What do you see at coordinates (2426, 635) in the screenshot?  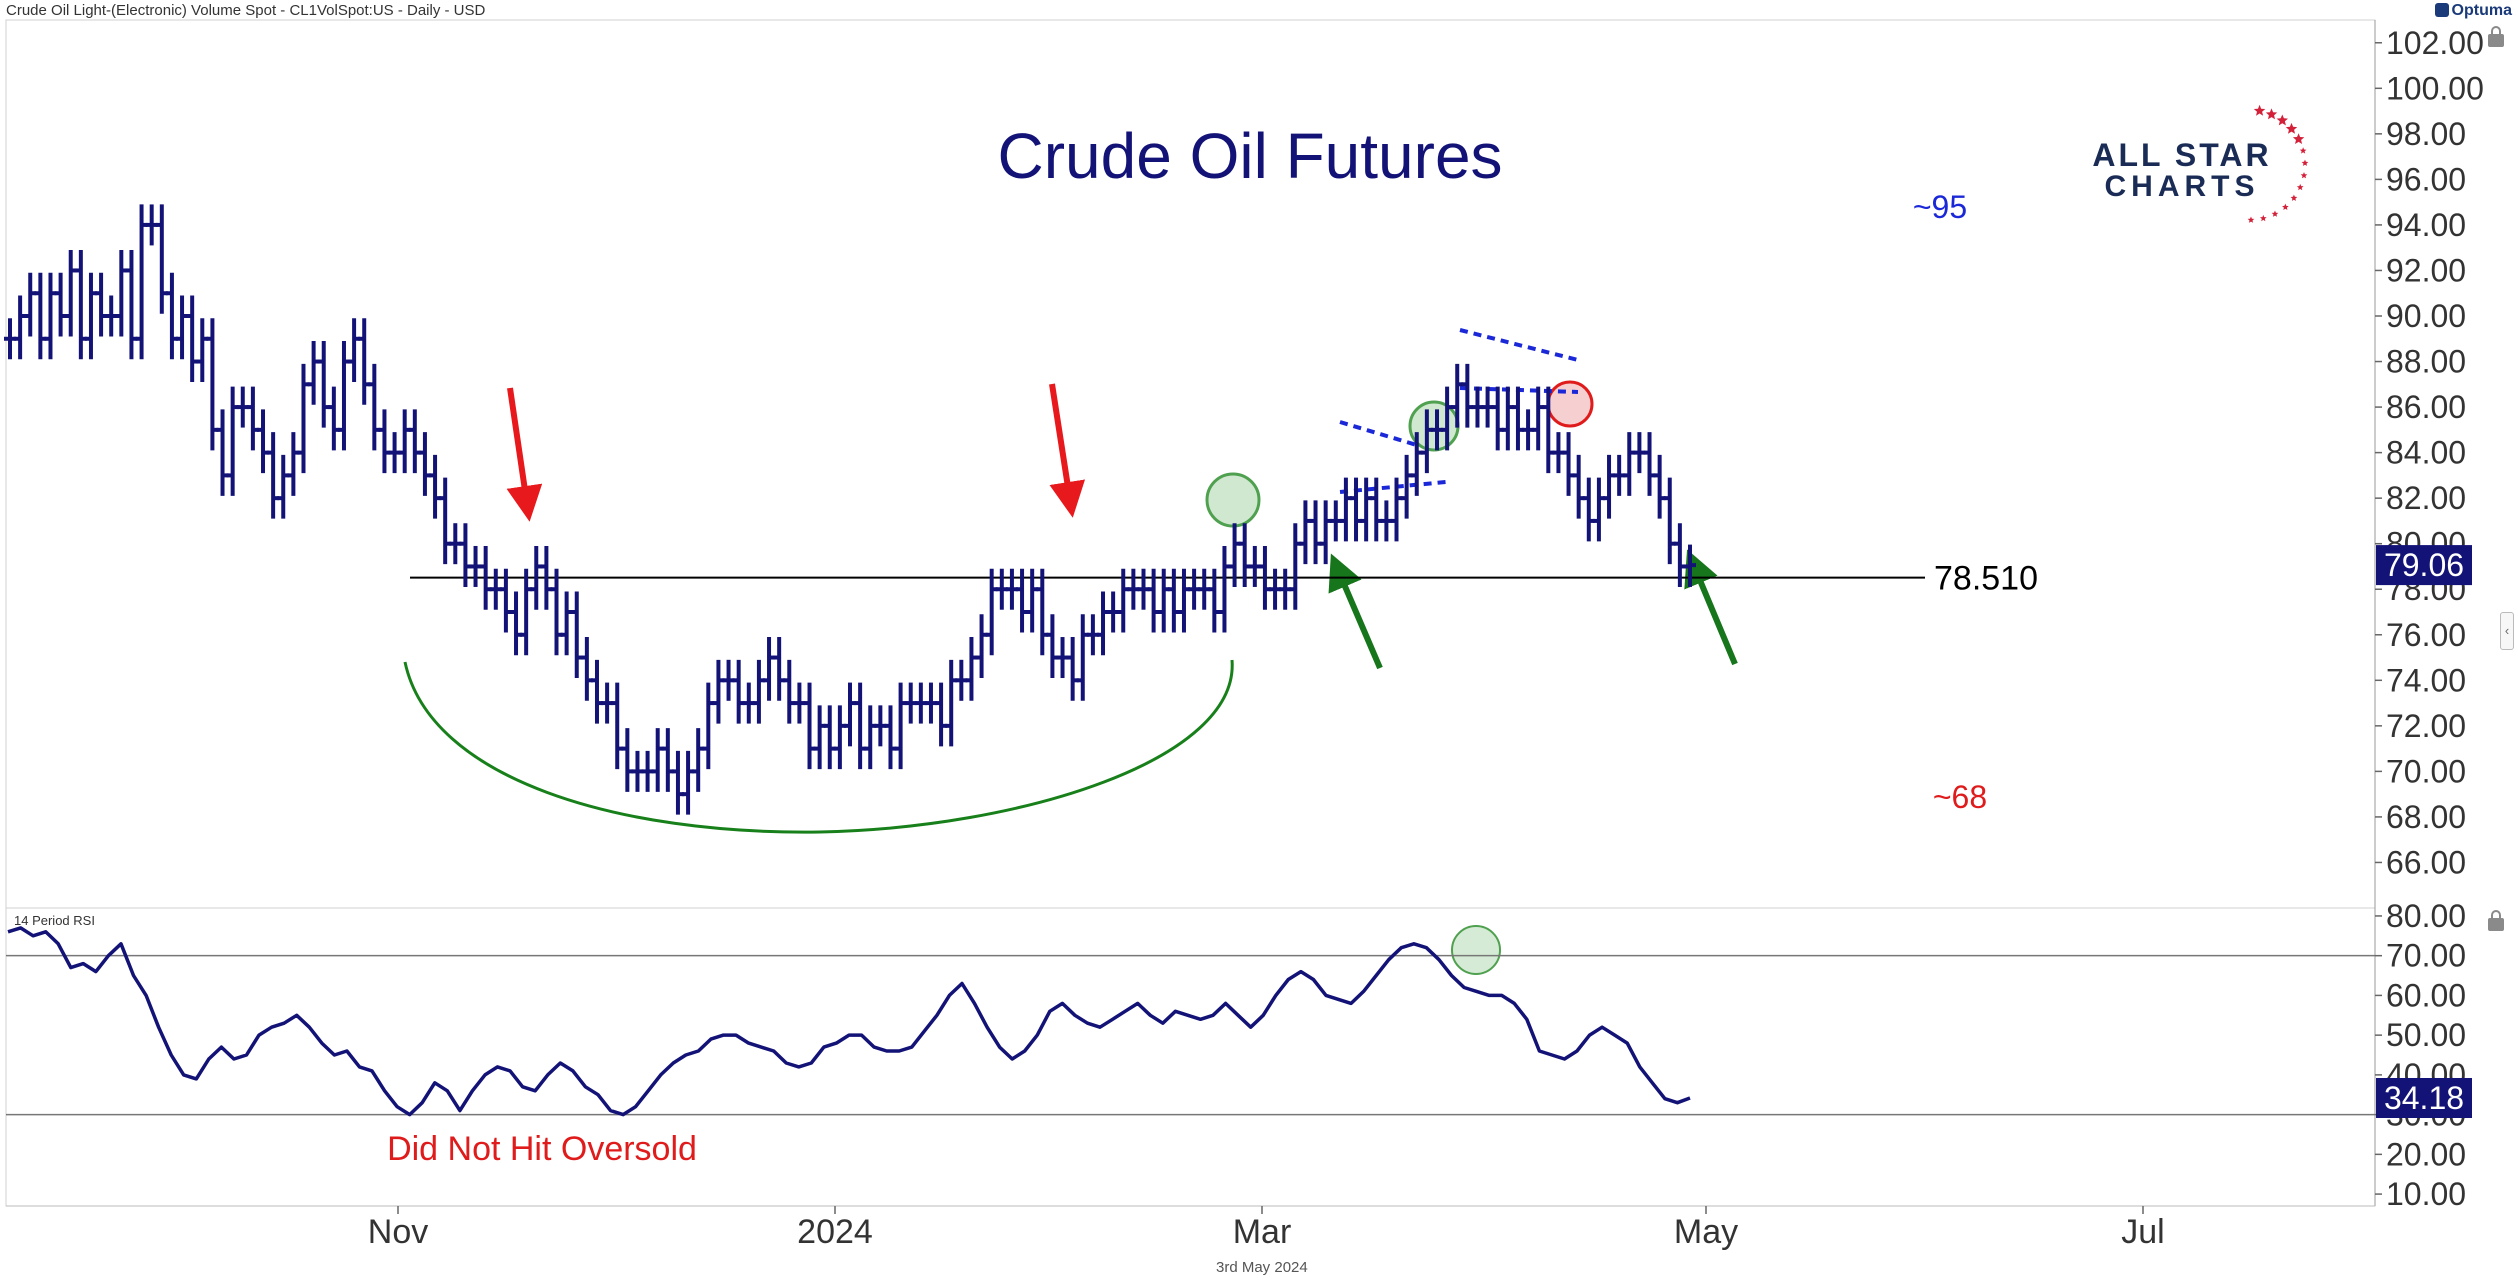 I see `price-tick-label: 76.00` at bounding box center [2426, 635].